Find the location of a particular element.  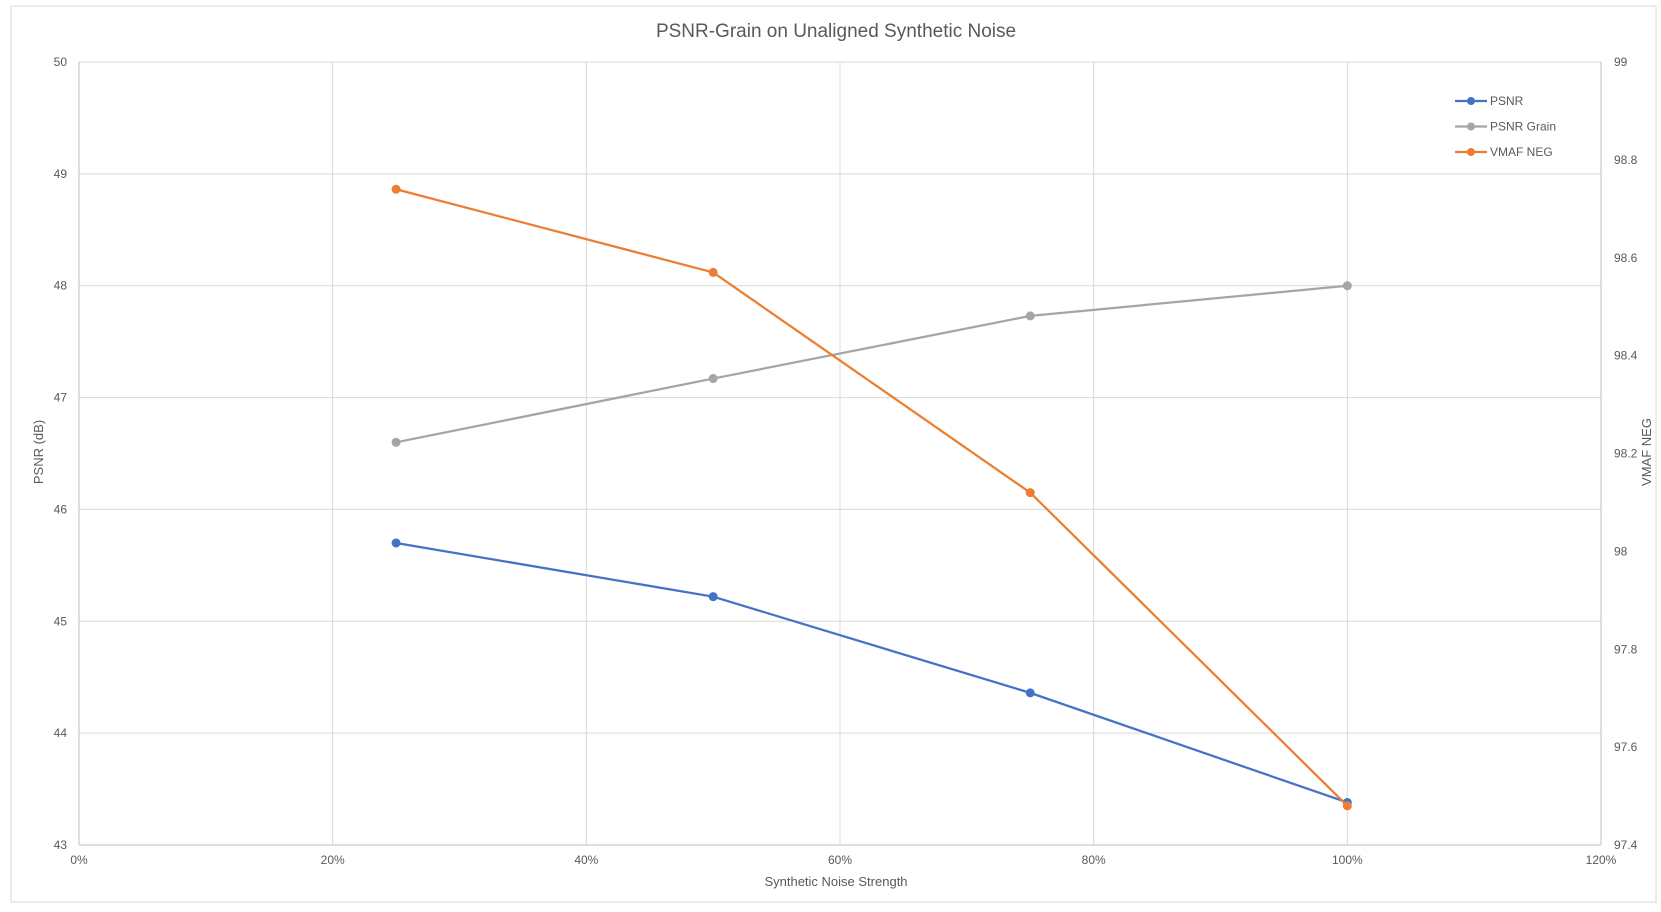

legend-item: VMAF NEG is located at coordinates (1504, 152).